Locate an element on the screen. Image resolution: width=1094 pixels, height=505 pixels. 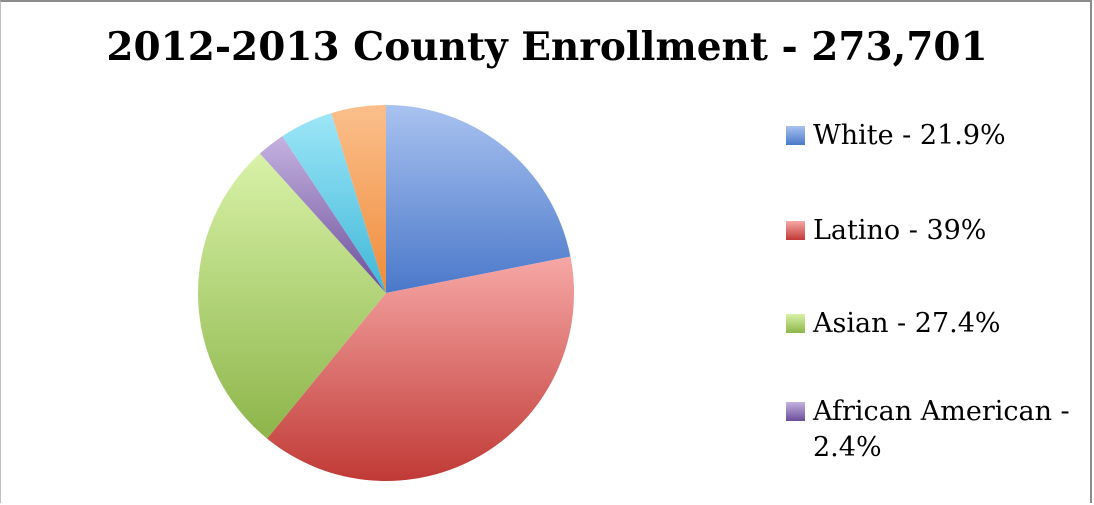
legend-label-white: White - 21.9% is located at coordinates (909, 135).